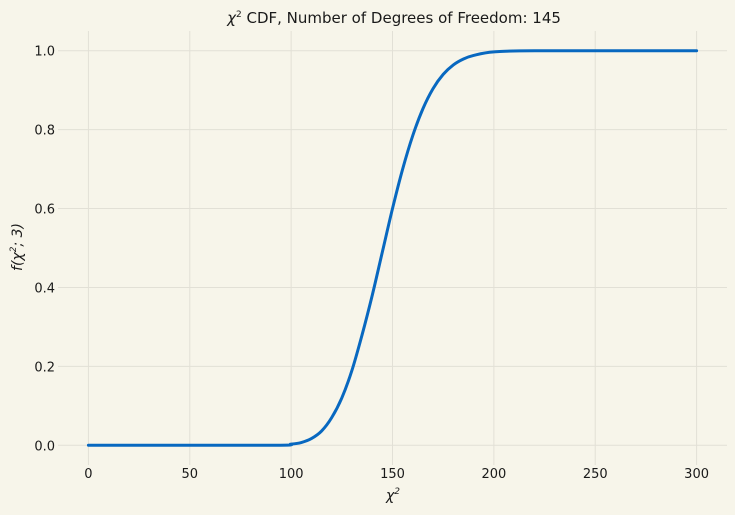 The width and height of the screenshot is (735, 515). What do you see at coordinates (696, 474) in the screenshot?
I see `x-tick-label: 300` at bounding box center [696, 474].